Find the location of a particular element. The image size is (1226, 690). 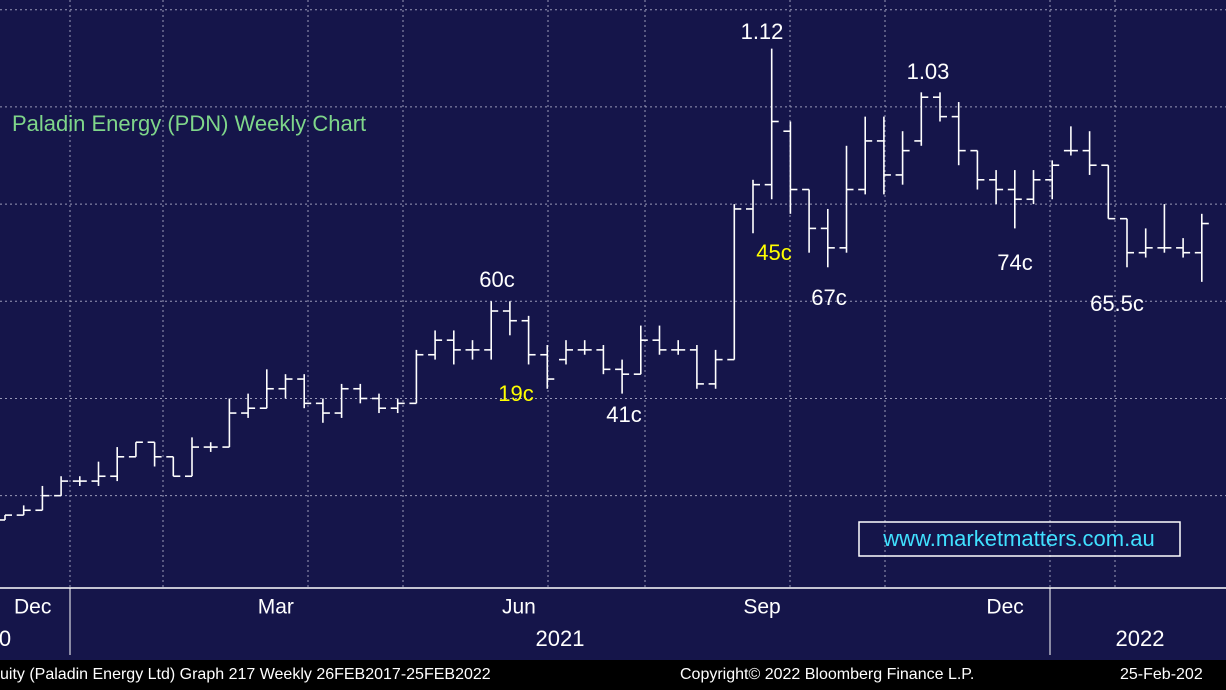

year-label: 2021 is located at coordinates (560, 638).